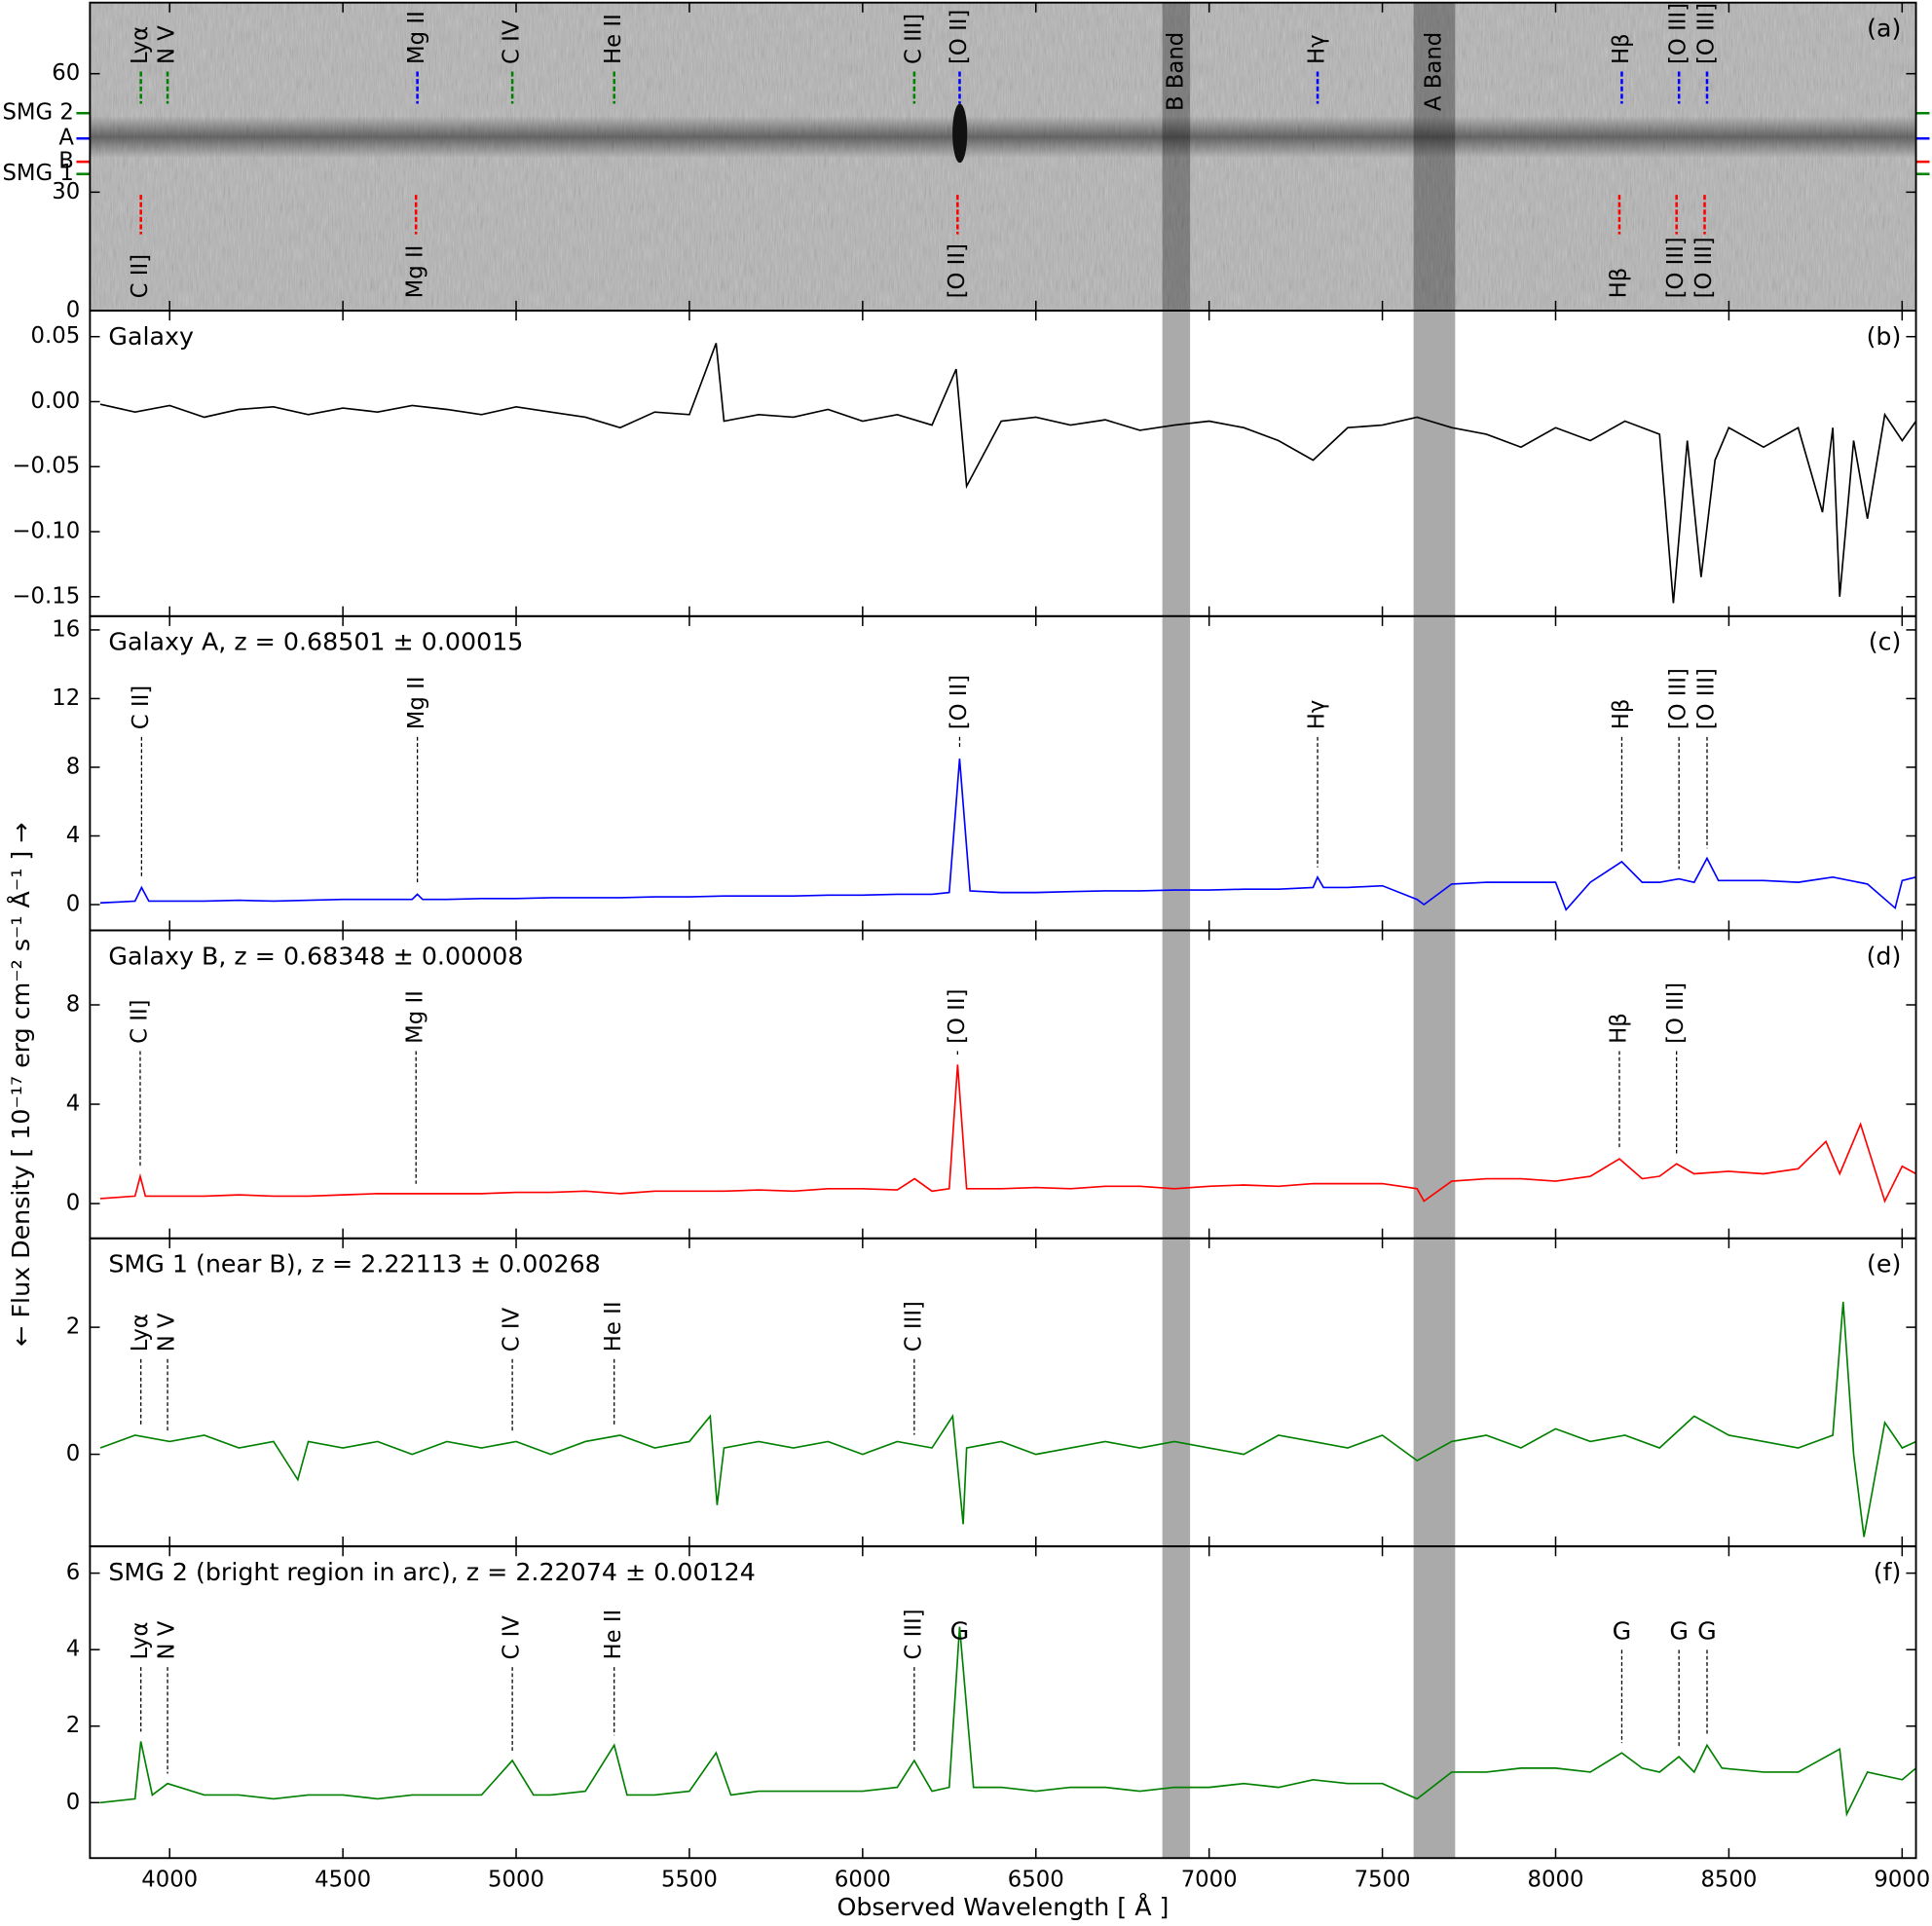 Image resolution: width=1932 pixels, height=1926 pixels. Describe the element at coordinates (960, 133) in the screenshot. I see `image-emission` at that location.